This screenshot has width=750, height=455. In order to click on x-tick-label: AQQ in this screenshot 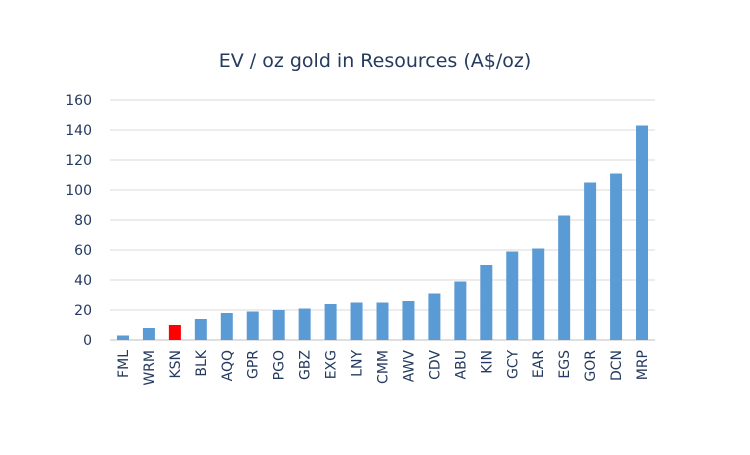, I will do `click(228, 365)`.